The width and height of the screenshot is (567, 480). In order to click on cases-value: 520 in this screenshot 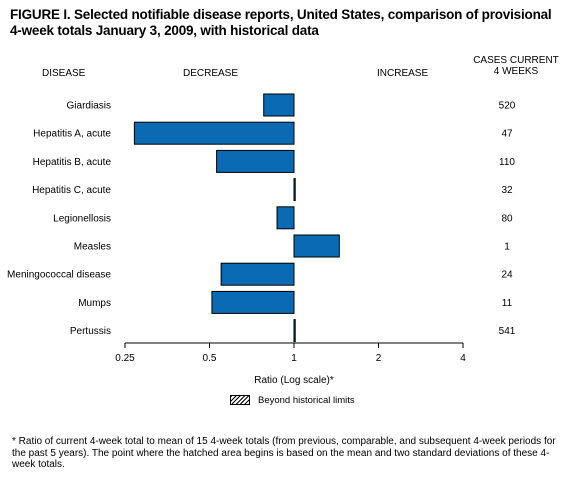, I will do `click(507, 106)`.